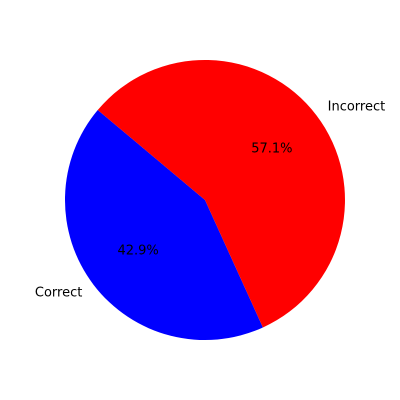 The image size is (400, 400). Describe the element at coordinates (357, 106) in the screenshot. I see `slice-label-incorrect: Incorrect` at that location.